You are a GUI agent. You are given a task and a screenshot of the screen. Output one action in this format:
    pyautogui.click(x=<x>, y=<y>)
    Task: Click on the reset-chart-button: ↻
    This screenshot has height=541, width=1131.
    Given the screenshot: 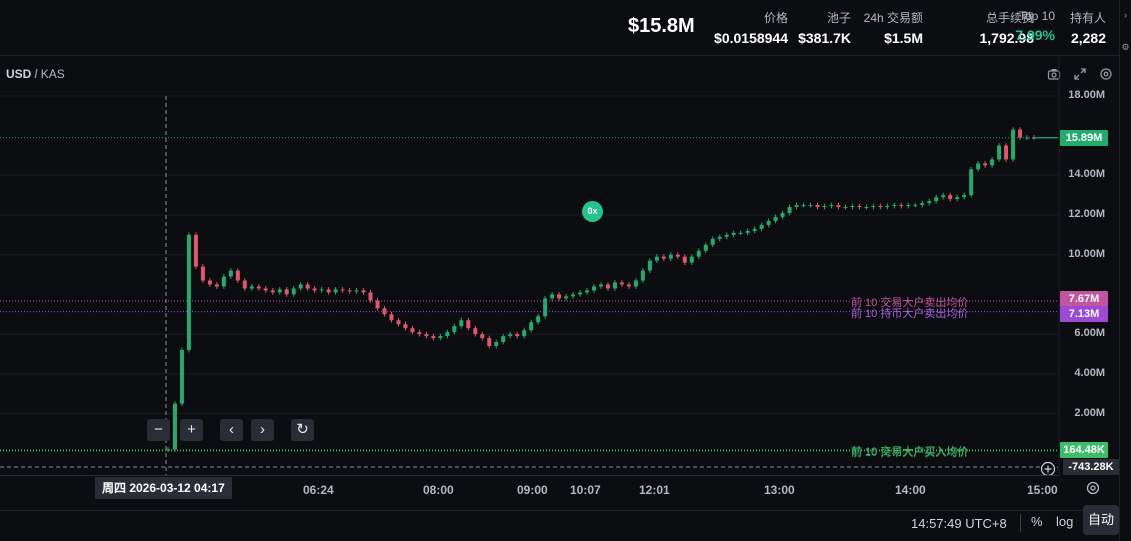 What is the action you would take?
    pyautogui.click(x=302, y=430)
    